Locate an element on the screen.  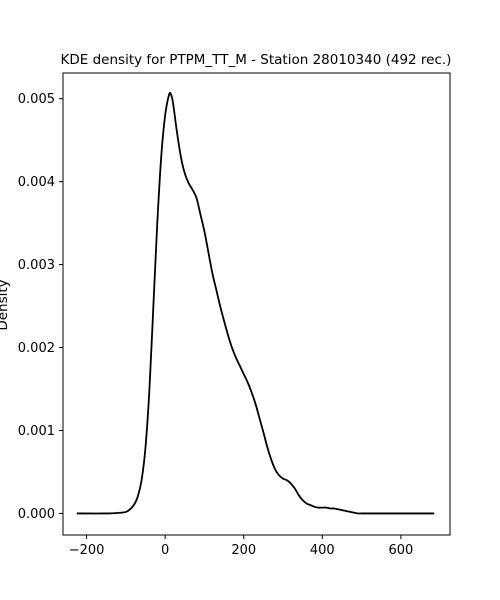
y-tick-label: 0.004 is located at coordinates (36, 182).